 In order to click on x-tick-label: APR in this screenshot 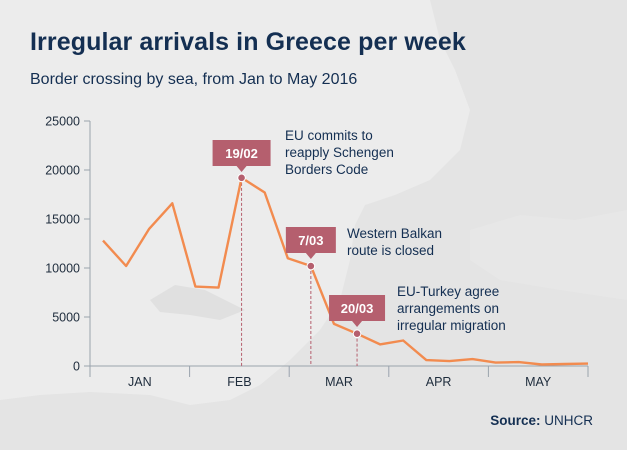, I will do `click(439, 382)`.